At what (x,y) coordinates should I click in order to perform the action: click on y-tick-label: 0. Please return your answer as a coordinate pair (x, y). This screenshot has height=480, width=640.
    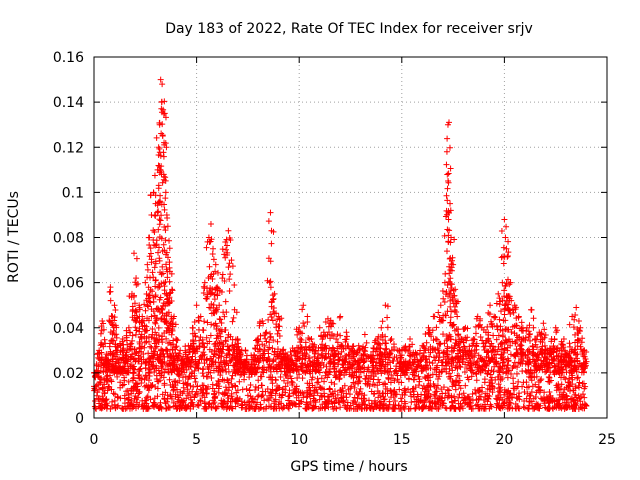
    Looking at the image, I should click on (79, 419).